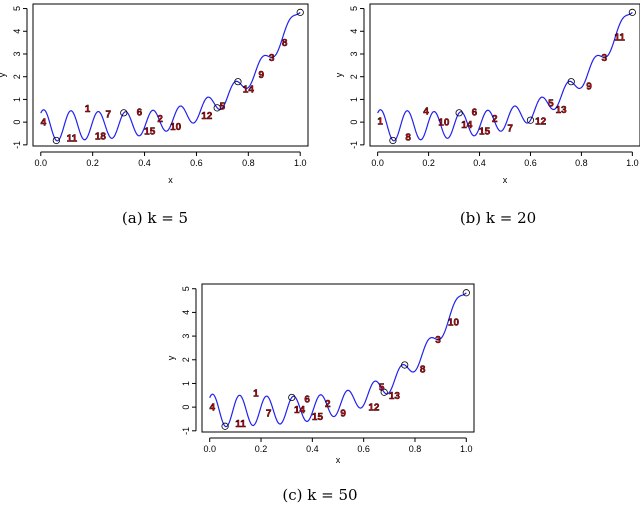 This screenshot has width=640, height=509. I want to click on point-label: 18, so click(101, 136).